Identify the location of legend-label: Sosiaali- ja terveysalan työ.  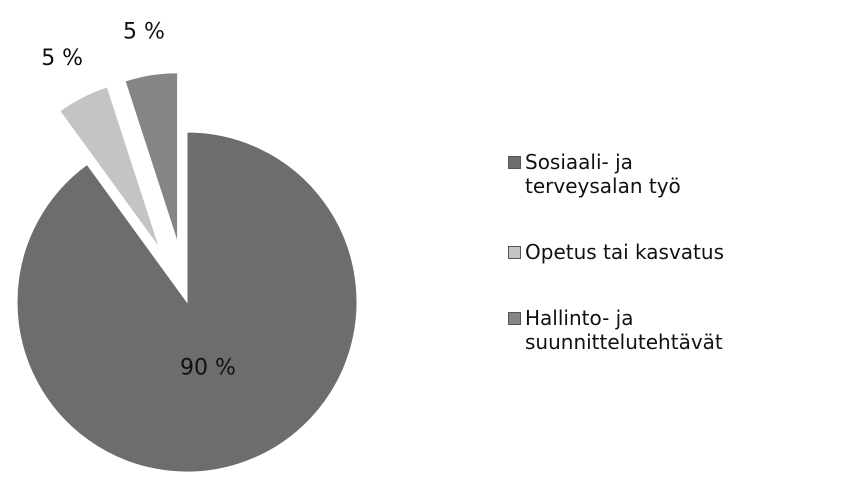
(603, 174).